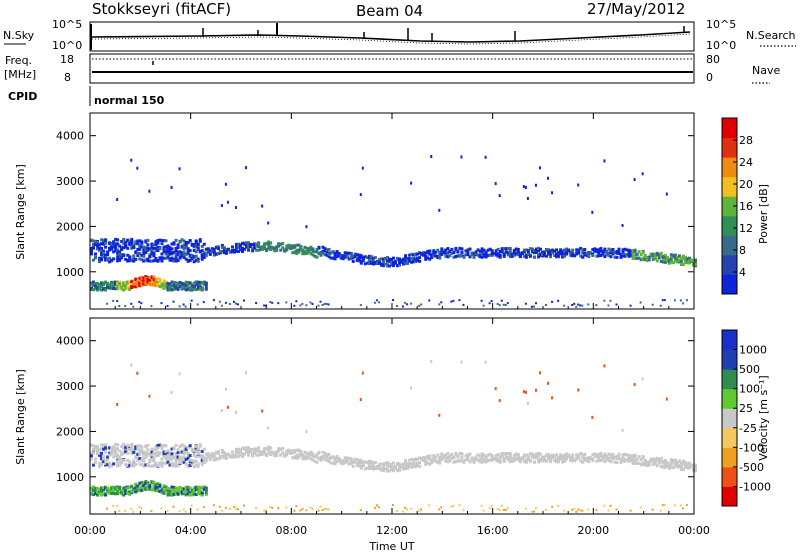 This screenshot has width=800, height=554. I want to click on beam-title: Beam 04, so click(389, 11).